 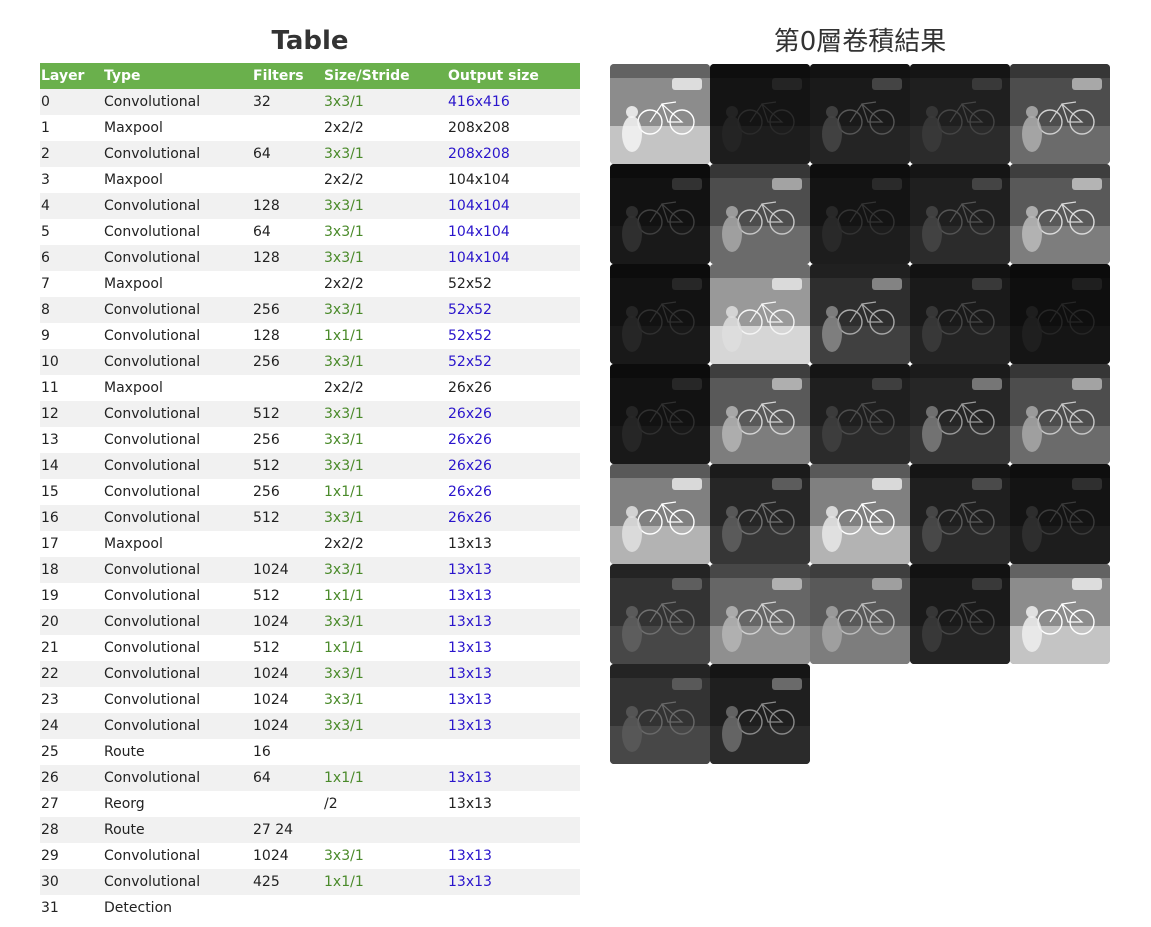 I want to click on table-title: Table, so click(x=310, y=41).